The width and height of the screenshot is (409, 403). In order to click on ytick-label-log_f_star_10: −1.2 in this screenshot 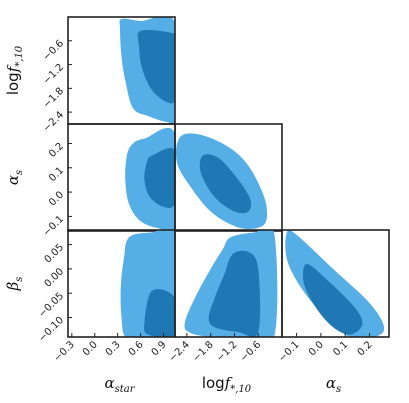, I will do `click(53, 74)`.